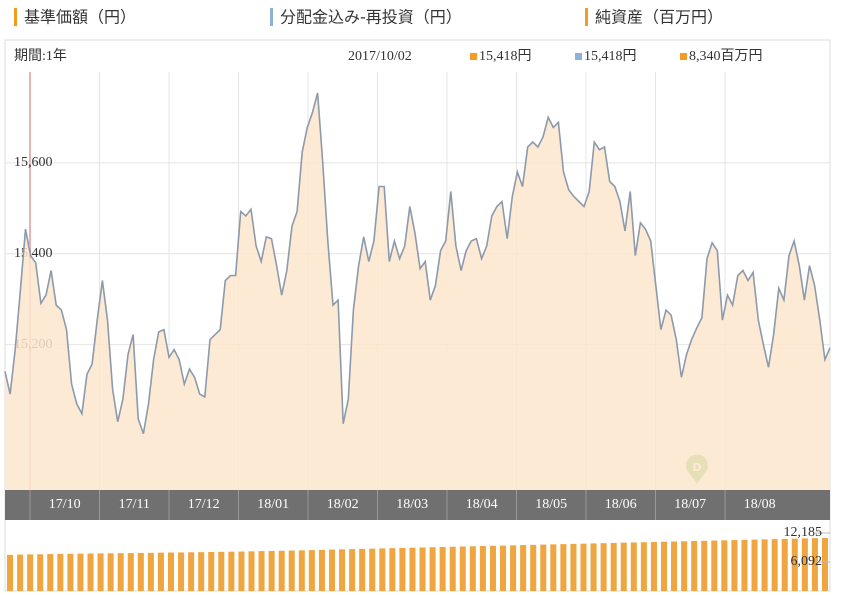 This screenshot has width=841, height=596. Describe the element at coordinates (659, 17) in the screenshot. I see `legend-label: 純資産（百万円）` at that location.